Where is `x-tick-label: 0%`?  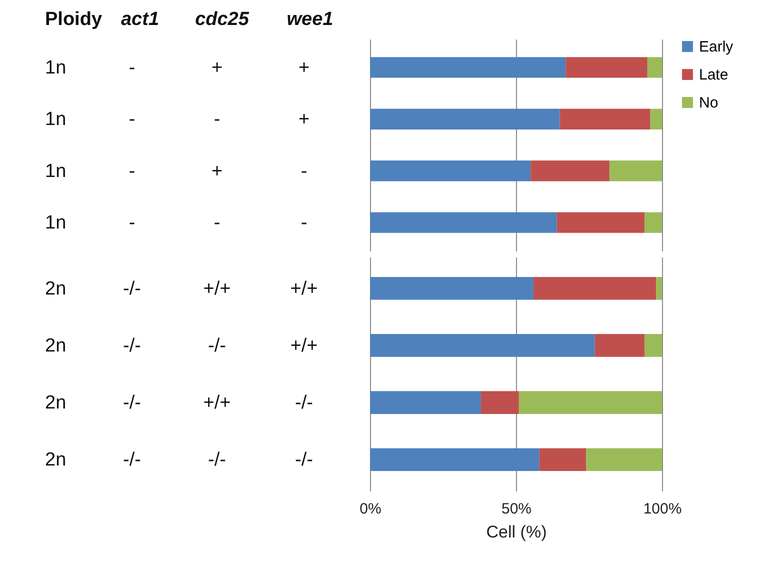
x-tick-label: 0% is located at coordinates (371, 509).